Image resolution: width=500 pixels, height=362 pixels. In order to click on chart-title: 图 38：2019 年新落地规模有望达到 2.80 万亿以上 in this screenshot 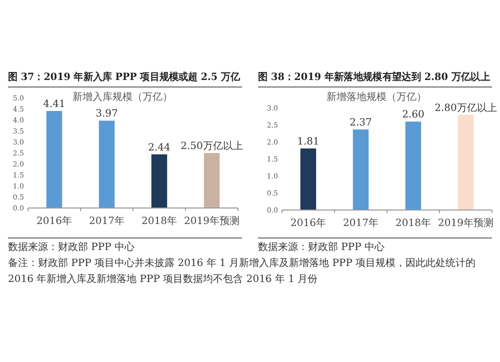, I will do `click(378, 77)`.